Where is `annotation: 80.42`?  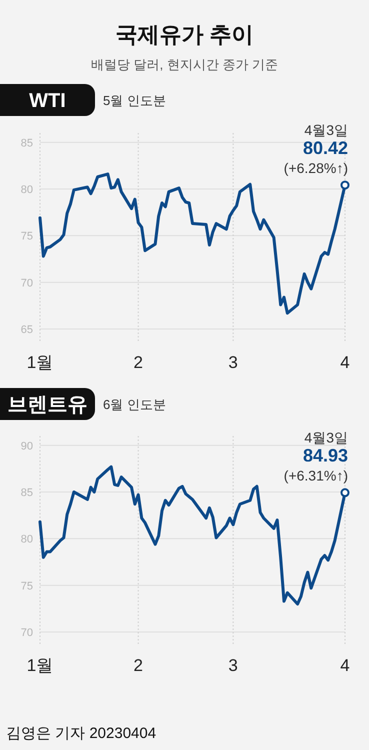 annotation: 80.42 is located at coordinates (325, 148).